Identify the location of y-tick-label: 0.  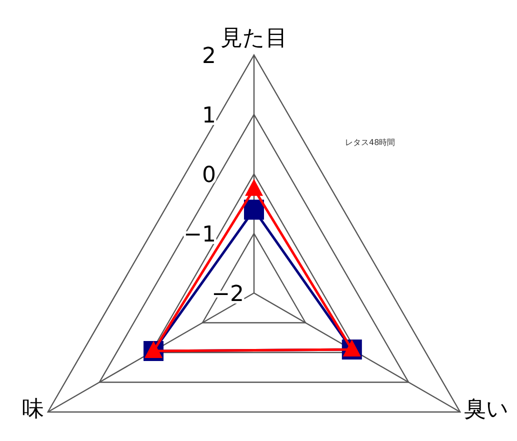
(209, 175).